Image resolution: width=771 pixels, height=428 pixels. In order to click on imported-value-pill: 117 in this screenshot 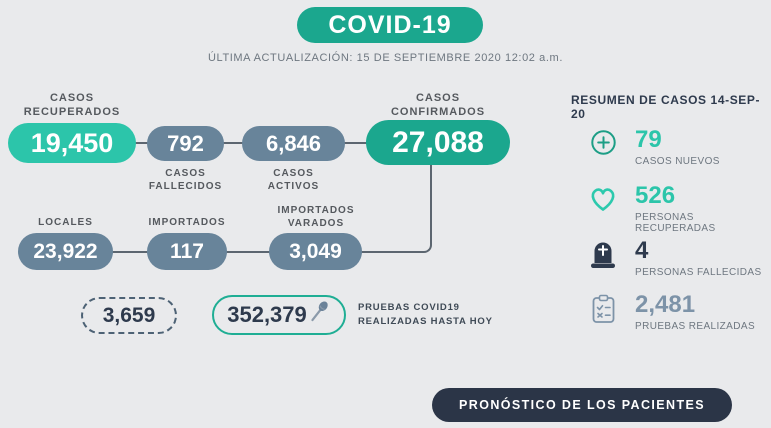, I will do `click(187, 251)`.